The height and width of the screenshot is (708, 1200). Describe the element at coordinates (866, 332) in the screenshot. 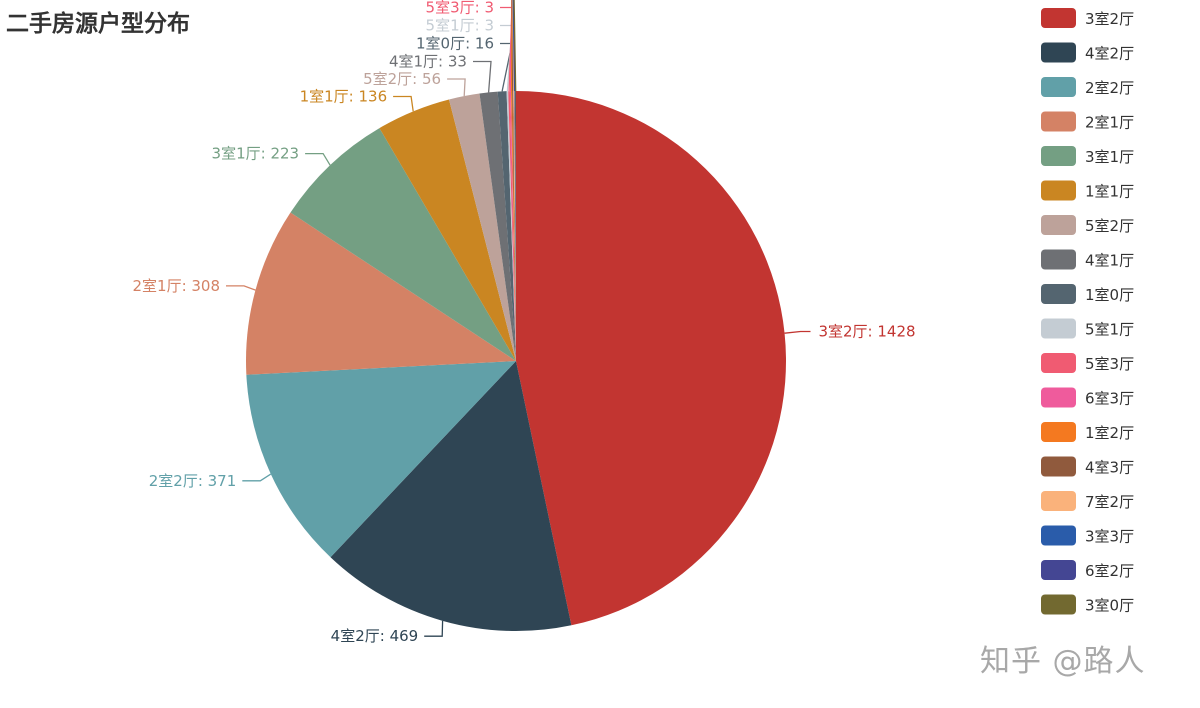

I see `data-label: 3室2厅: 1428` at that location.